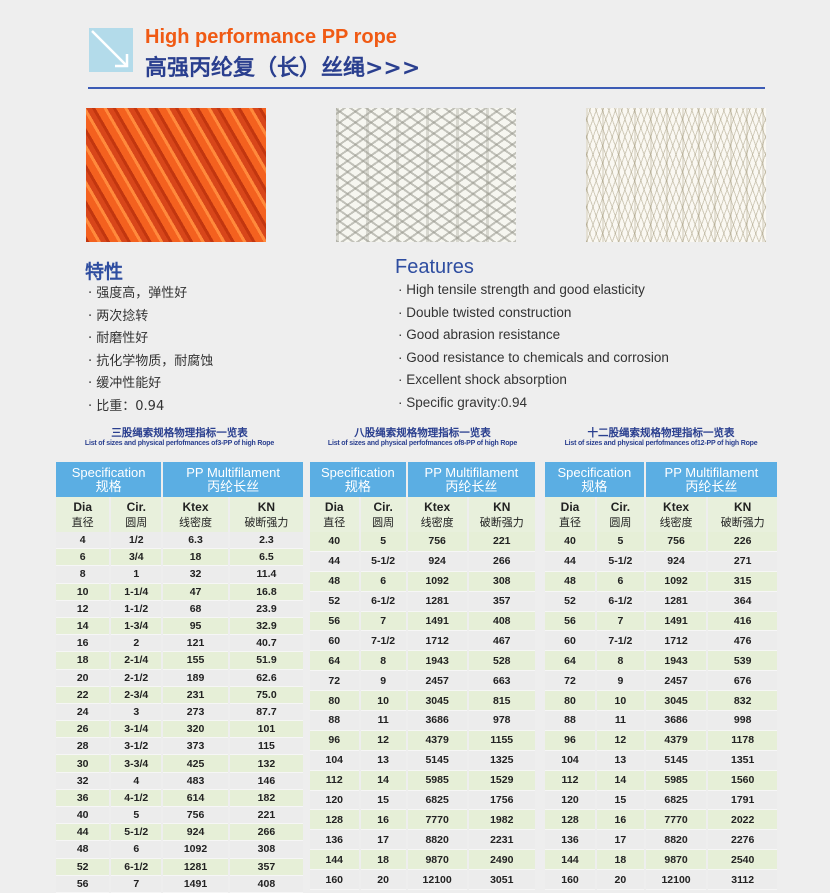 This screenshot has width=830, height=893. What do you see at coordinates (265, 849) in the screenshot?
I see `table-cell: 308` at bounding box center [265, 849].